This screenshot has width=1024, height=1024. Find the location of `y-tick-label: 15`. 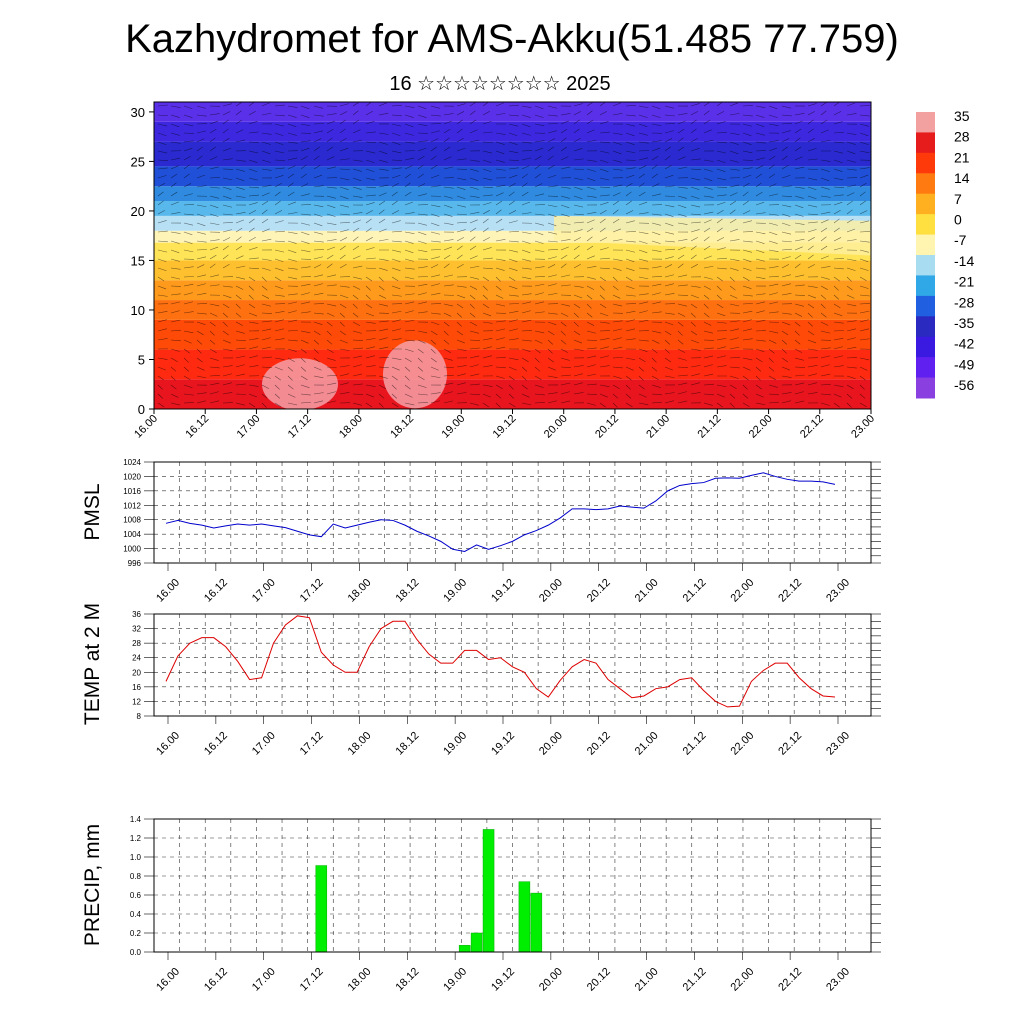

y-tick-label: 15 is located at coordinates (138, 260).